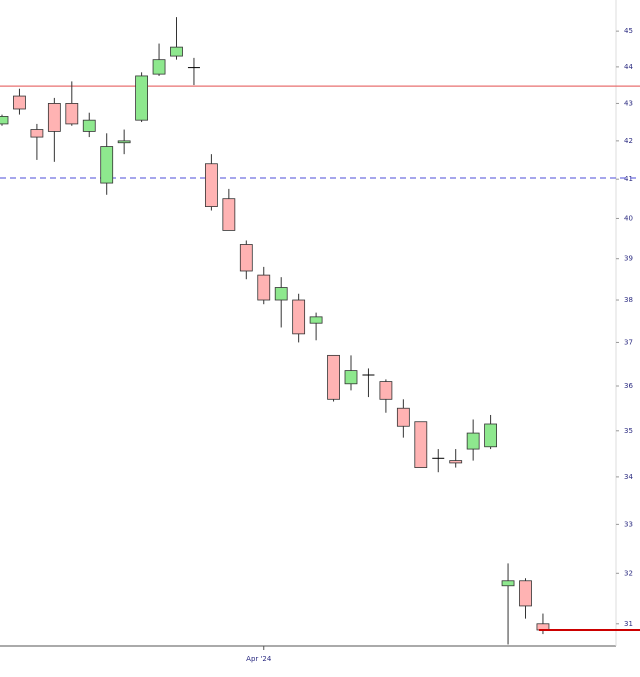  I want to click on y-tick-label: 43, so click(628, 103).